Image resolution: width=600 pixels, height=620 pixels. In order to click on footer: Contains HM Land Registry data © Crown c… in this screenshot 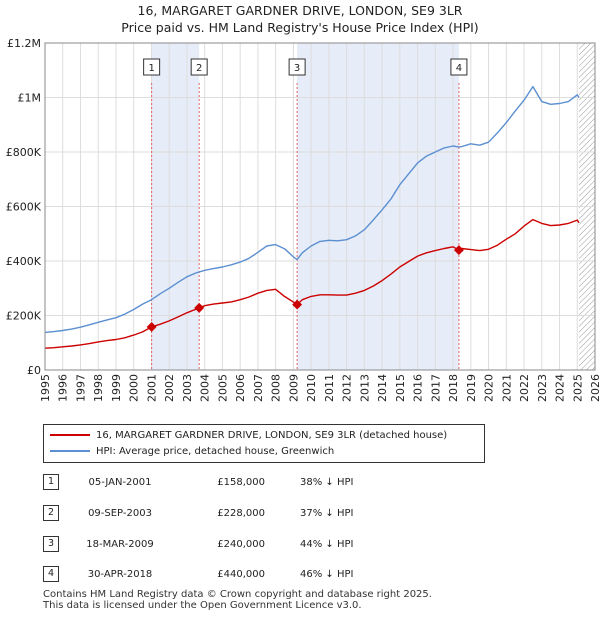, I will do `click(237, 600)`.